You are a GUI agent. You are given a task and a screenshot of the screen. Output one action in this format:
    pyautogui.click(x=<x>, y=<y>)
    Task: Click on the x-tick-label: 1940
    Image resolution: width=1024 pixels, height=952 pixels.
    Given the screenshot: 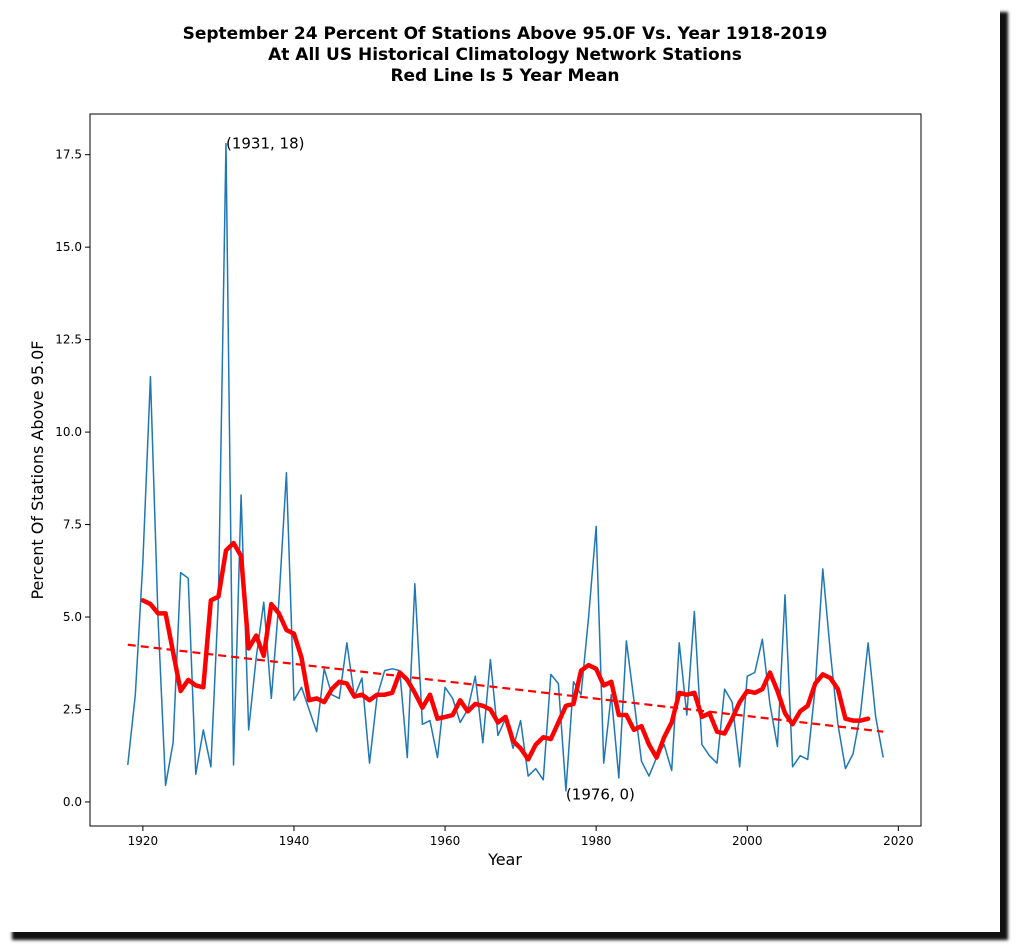 What is the action you would take?
    pyautogui.click(x=294, y=841)
    